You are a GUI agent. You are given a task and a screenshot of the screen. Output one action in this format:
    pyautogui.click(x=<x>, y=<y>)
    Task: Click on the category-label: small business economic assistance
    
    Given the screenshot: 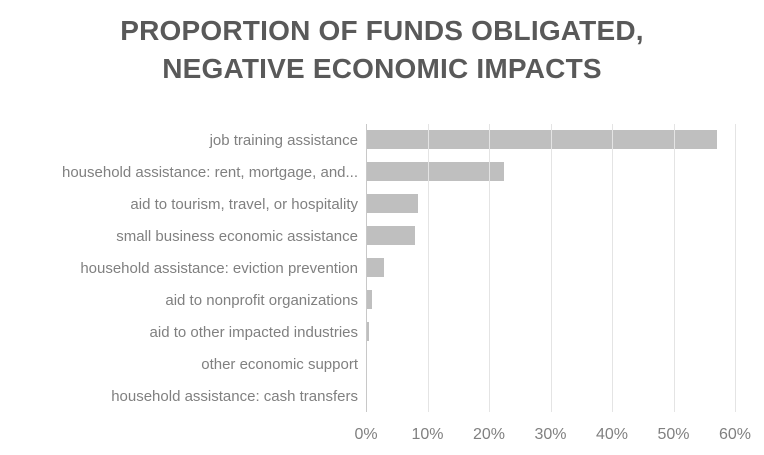 What is the action you would take?
    pyautogui.click(x=237, y=236)
    